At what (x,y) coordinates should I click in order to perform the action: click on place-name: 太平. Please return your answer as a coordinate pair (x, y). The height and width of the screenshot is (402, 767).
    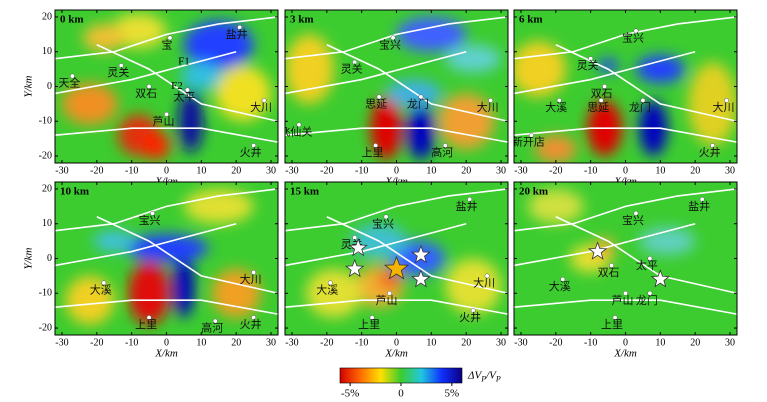
    Looking at the image, I should click on (647, 265).